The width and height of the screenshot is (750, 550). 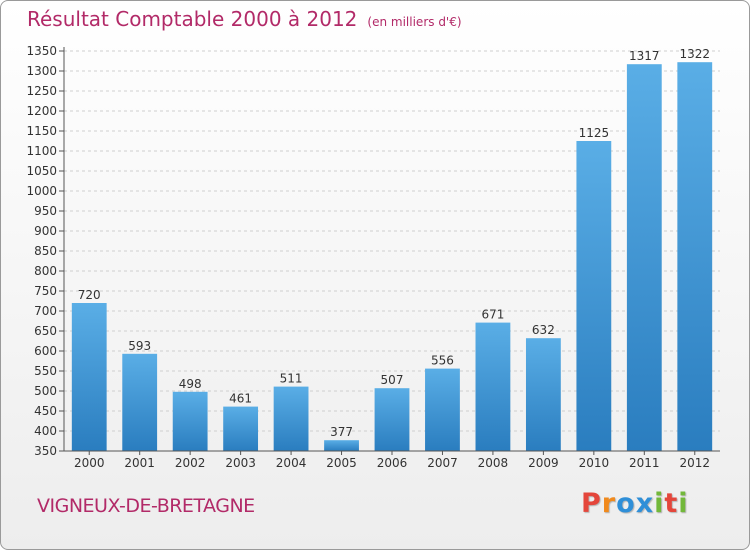 I want to click on bar-value-label: 632, so click(x=543, y=330).